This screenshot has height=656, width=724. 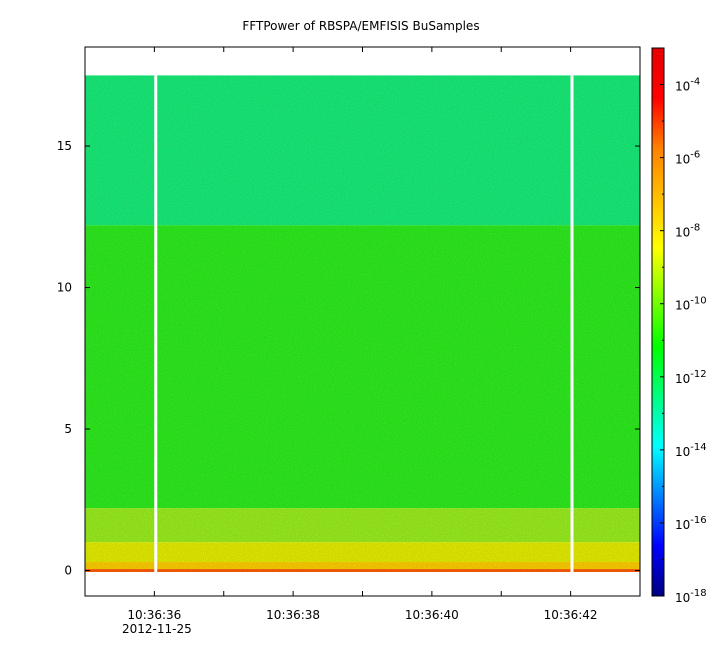 I want to click on colorbar-tick-label: 10⁻⁶, so click(x=687, y=158).